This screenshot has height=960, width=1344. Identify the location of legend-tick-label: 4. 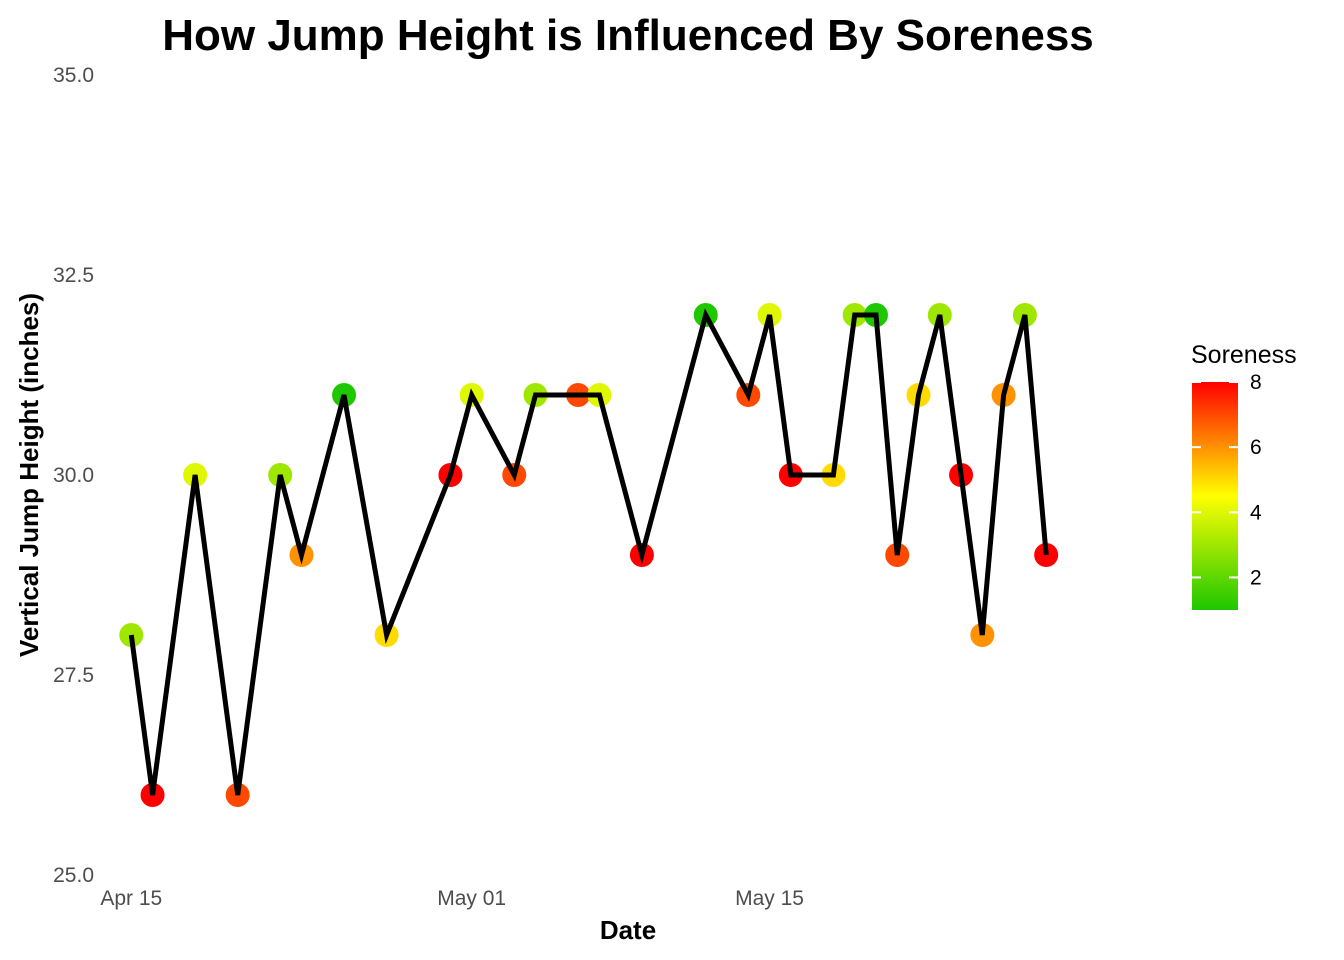
(1256, 512).